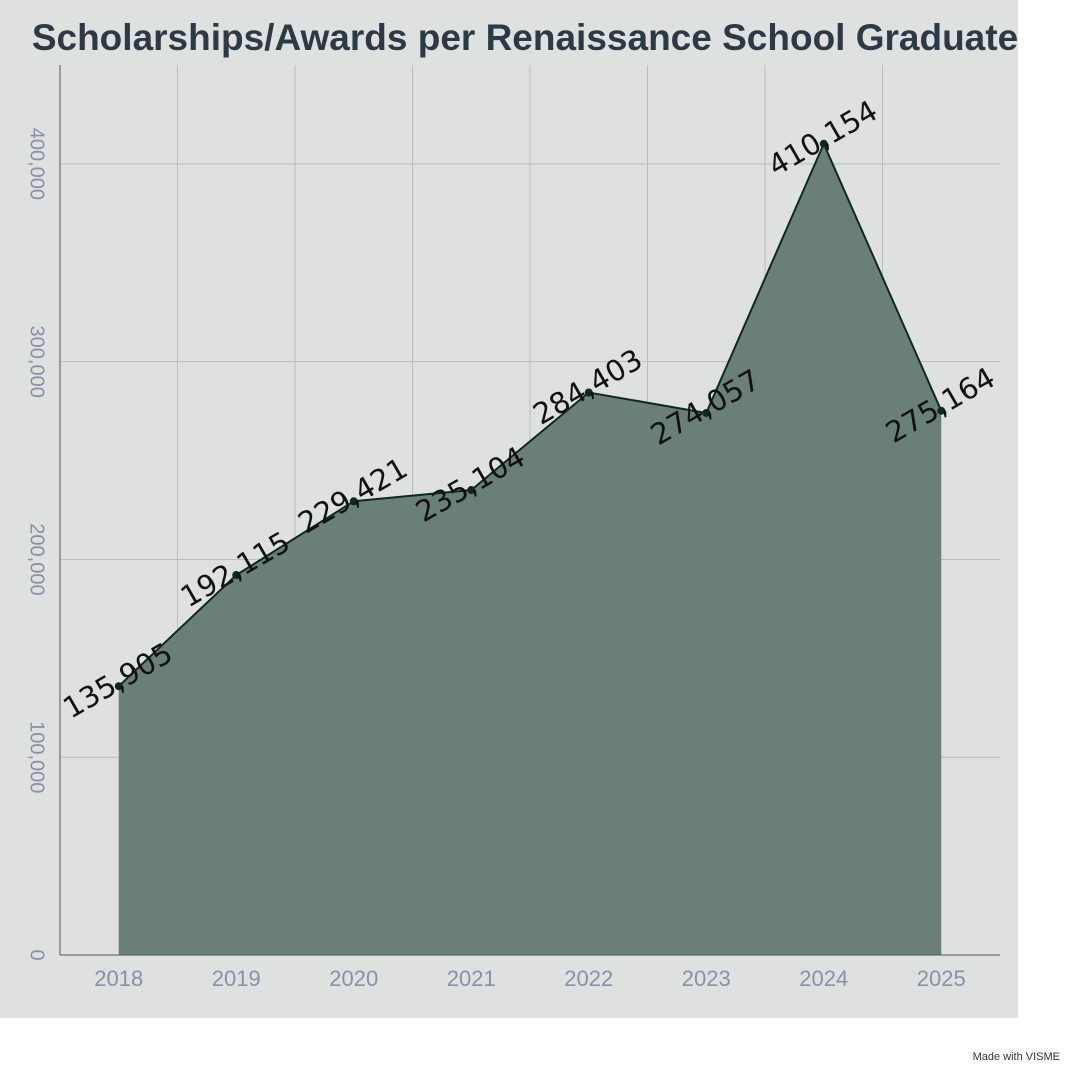 The width and height of the screenshot is (1080, 1080). I want to click on x-tick-label: 2019, so click(236, 978).